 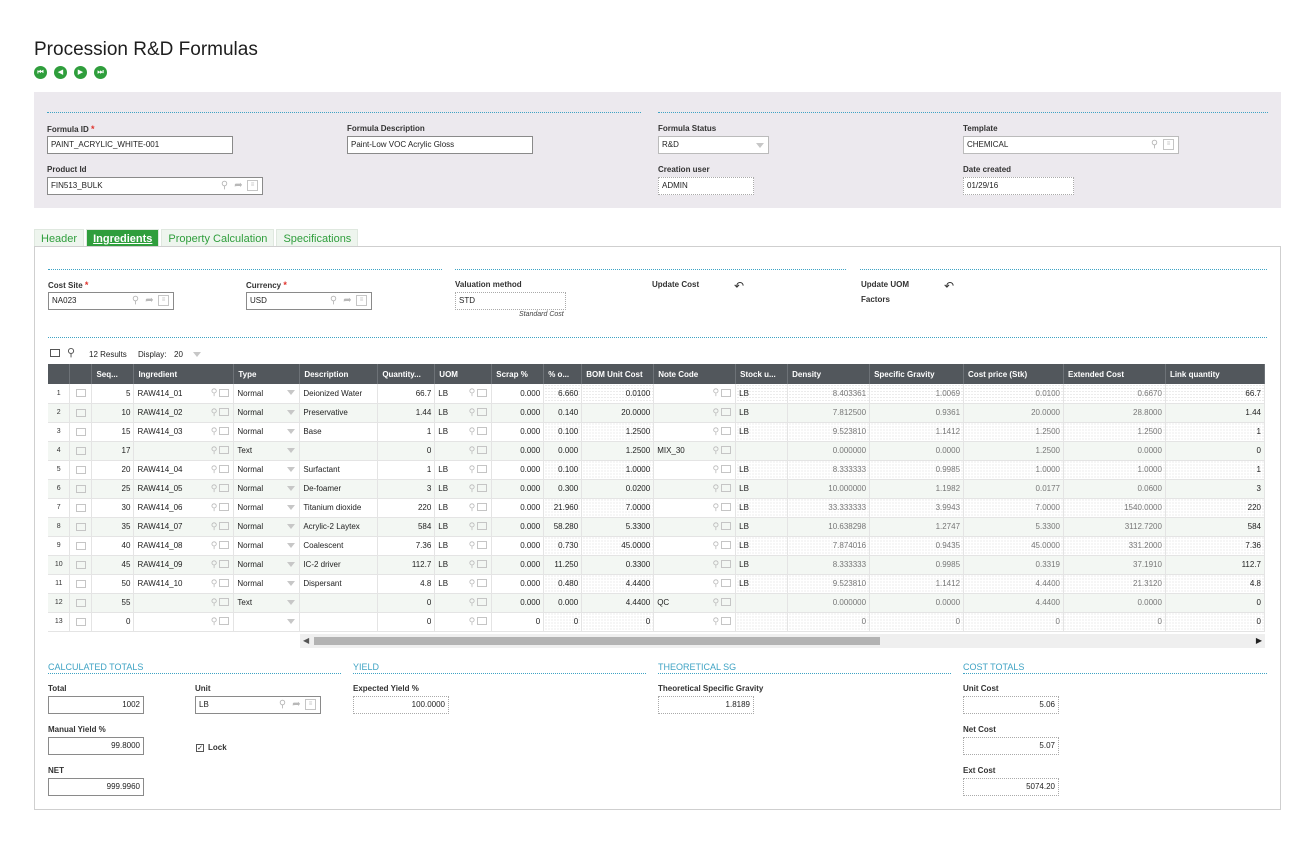 I want to click on cell-stk, so click(x=762, y=451).